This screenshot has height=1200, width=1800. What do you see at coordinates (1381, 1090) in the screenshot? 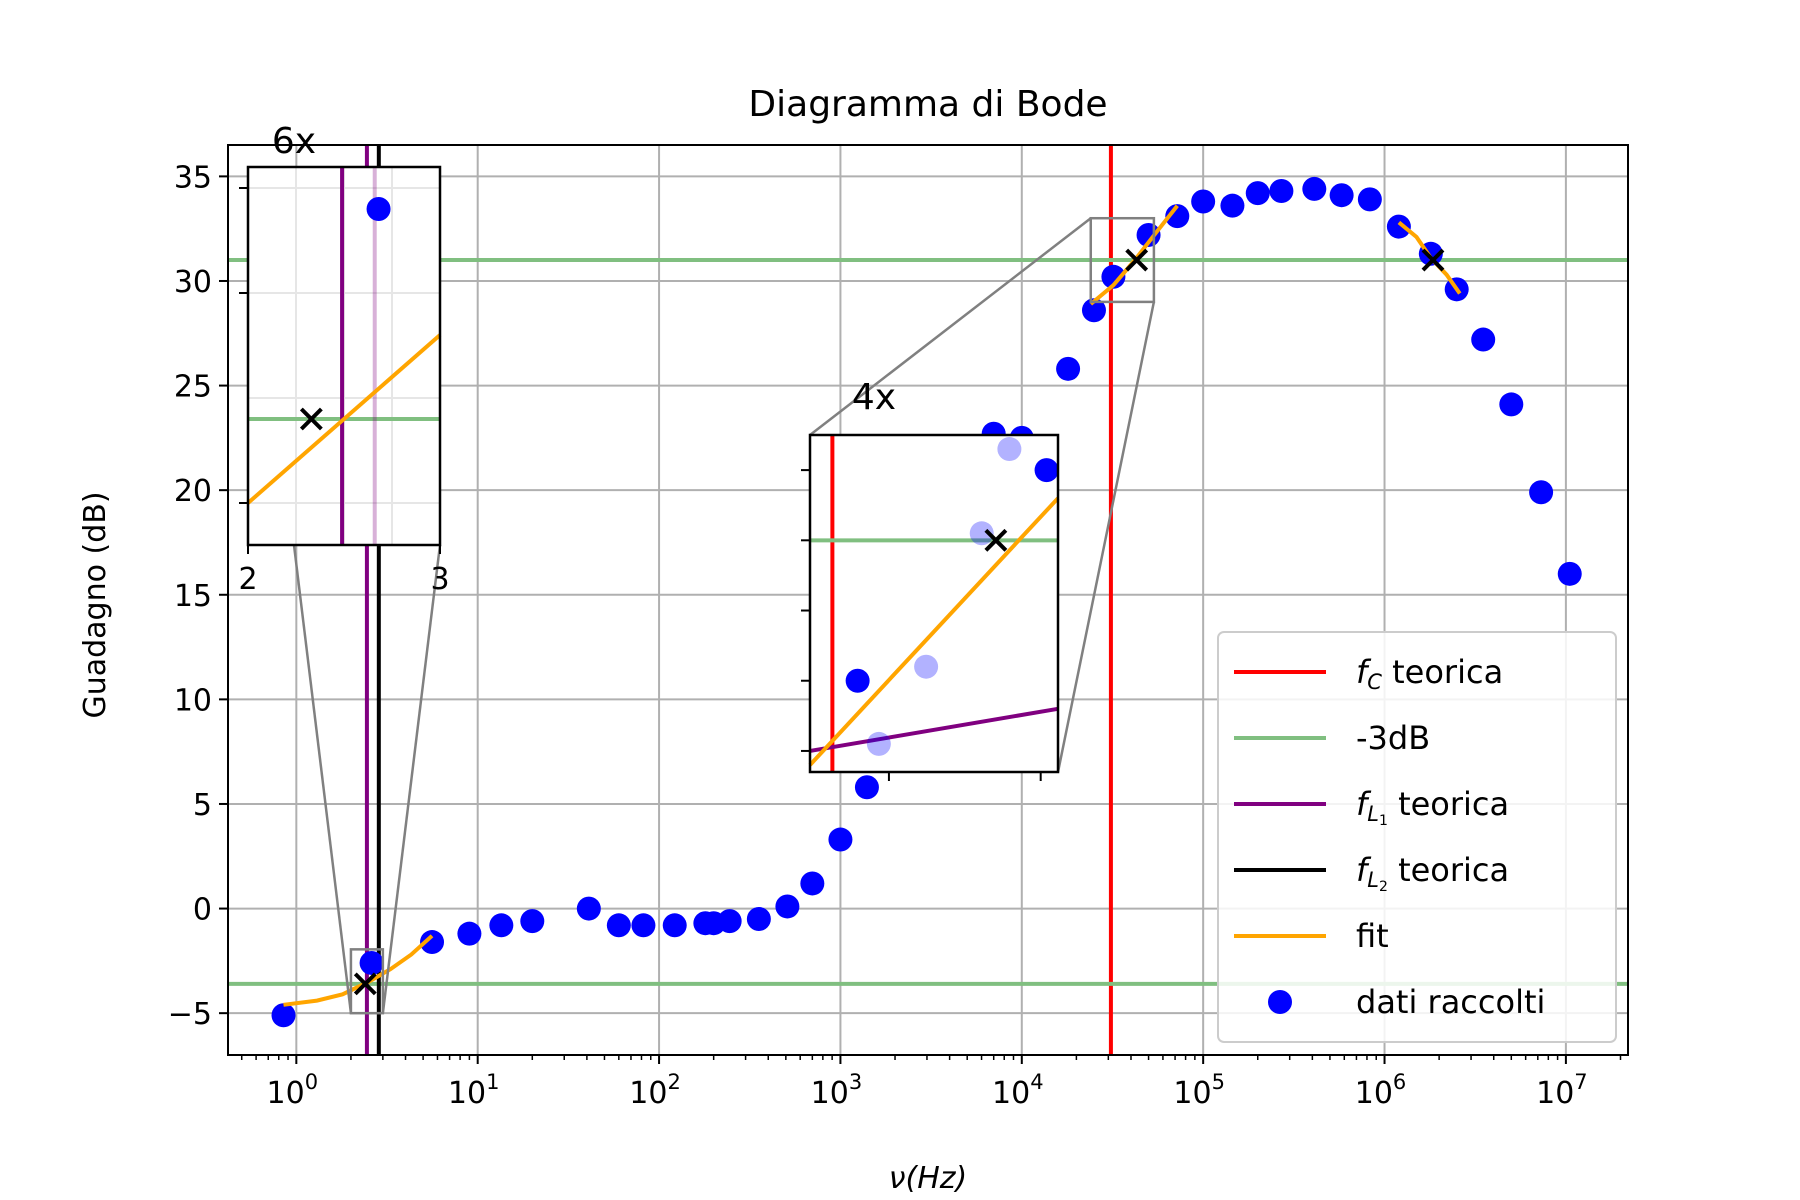
I see `x-tick-label: 10⁶` at bounding box center [1381, 1090].